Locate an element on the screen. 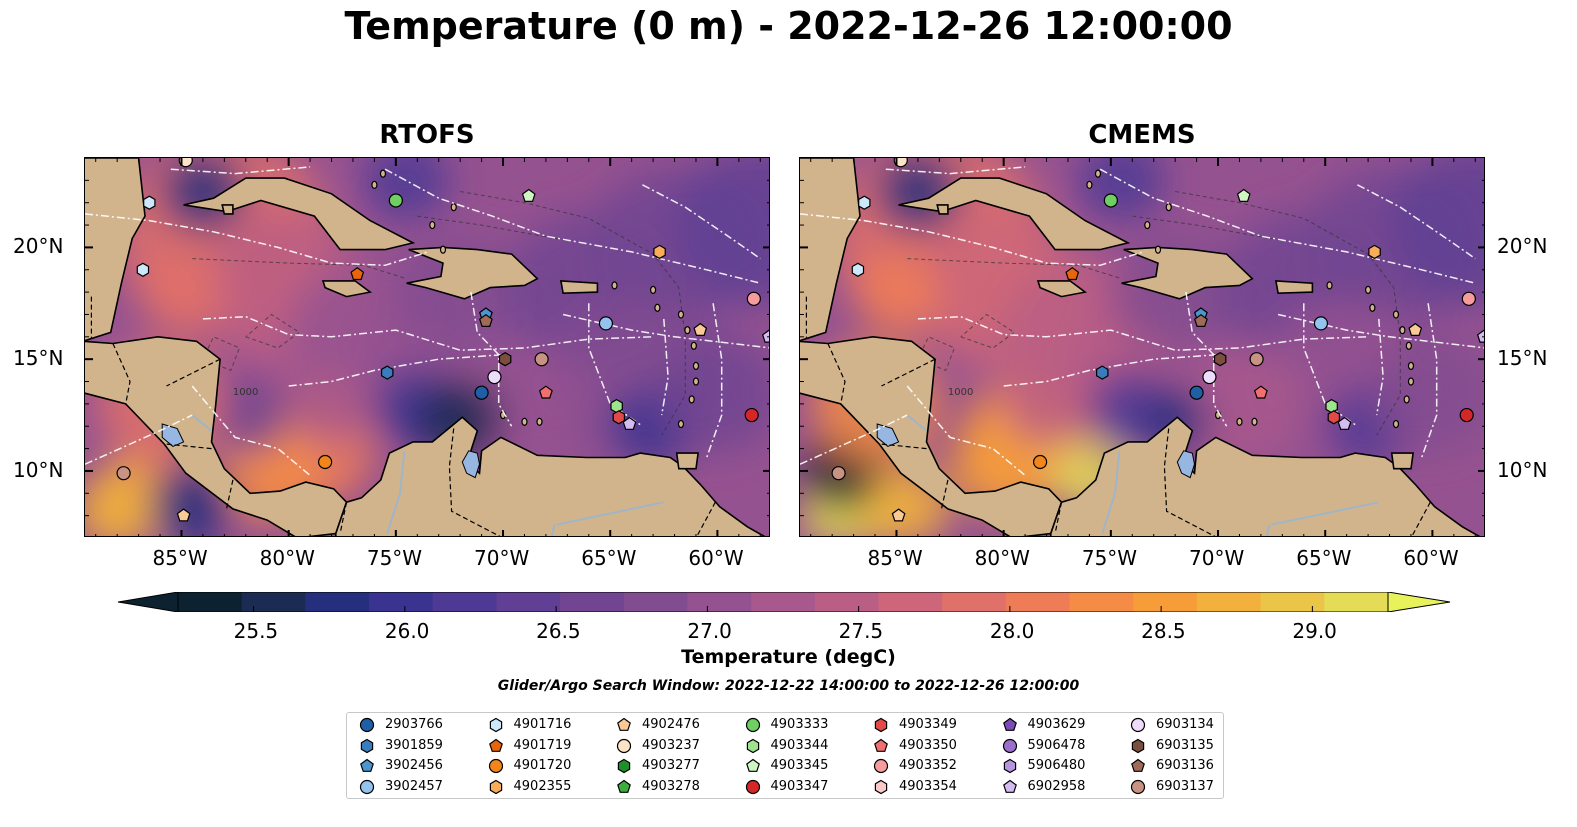 The image size is (1577, 827). colorbar-extend-min is located at coordinates (148, 602).